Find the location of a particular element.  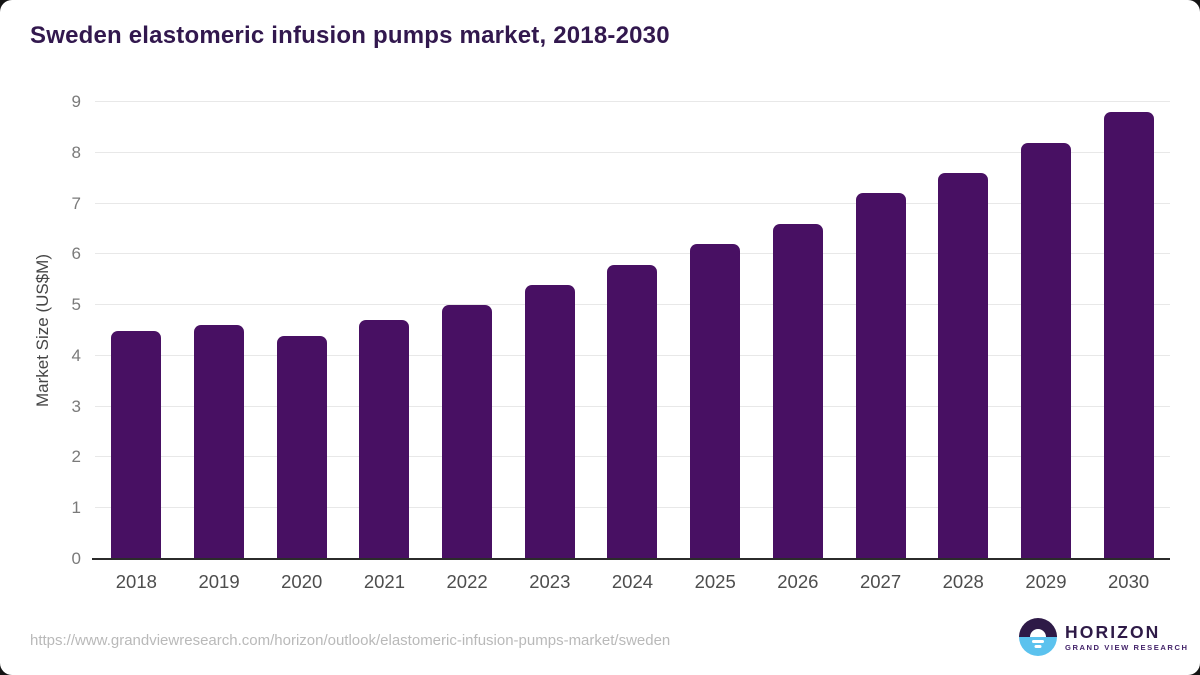

y-tick-label: 9 is located at coordinates (76, 101).